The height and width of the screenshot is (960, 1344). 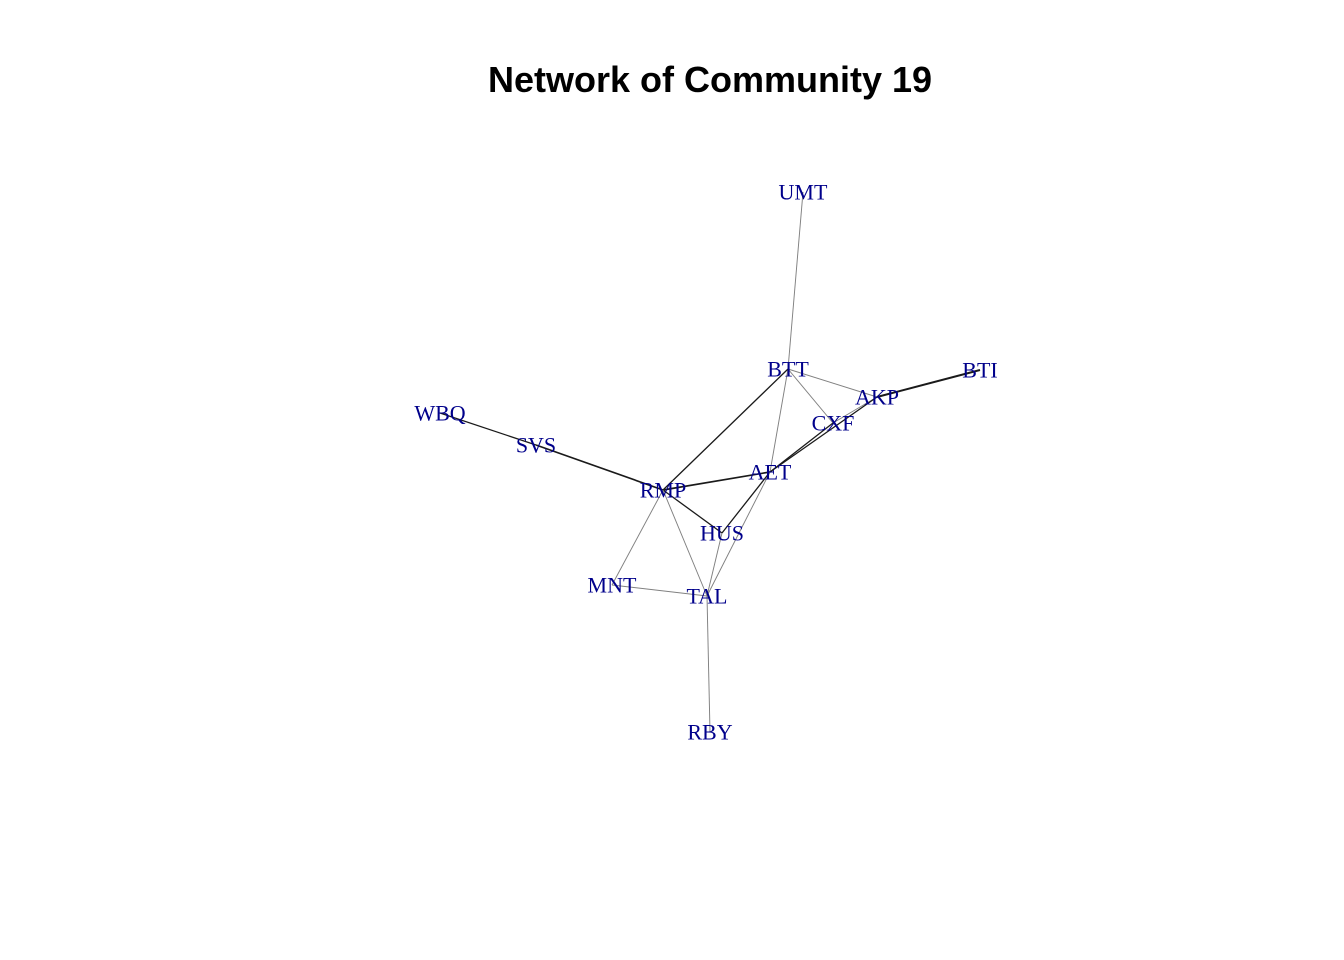 I want to click on edge-btt-rmp, so click(x=725, y=429).